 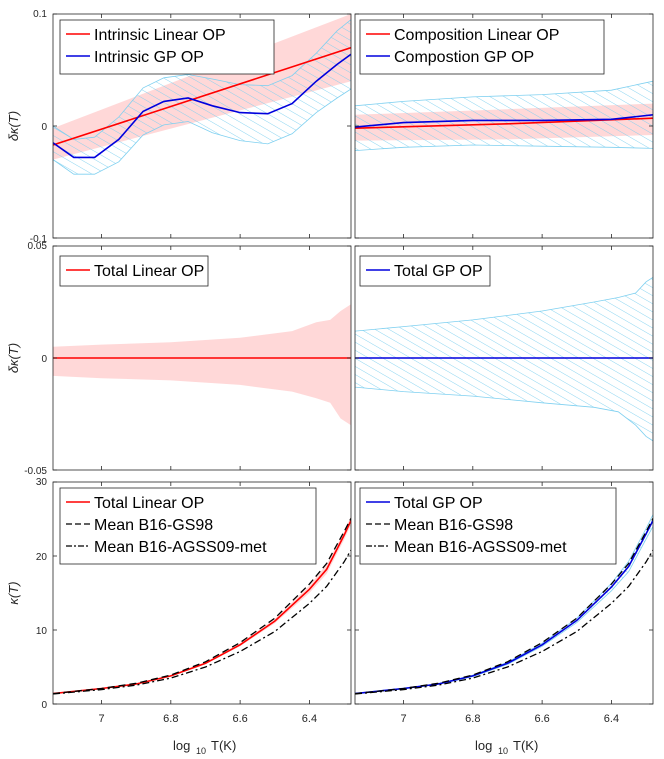 I want to click on linear-op-line, so click(x=202, y=96).